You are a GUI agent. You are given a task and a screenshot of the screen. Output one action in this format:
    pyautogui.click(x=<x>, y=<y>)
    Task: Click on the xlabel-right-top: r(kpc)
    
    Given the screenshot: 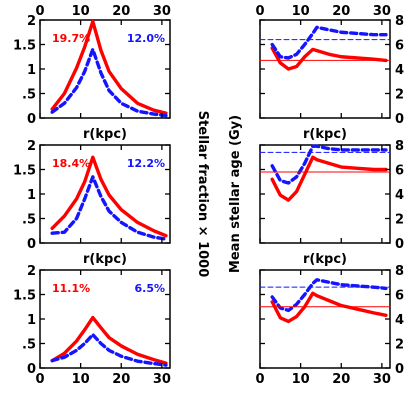 What is the action you would take?
    pyautogui.click(x=325, y=134)
    